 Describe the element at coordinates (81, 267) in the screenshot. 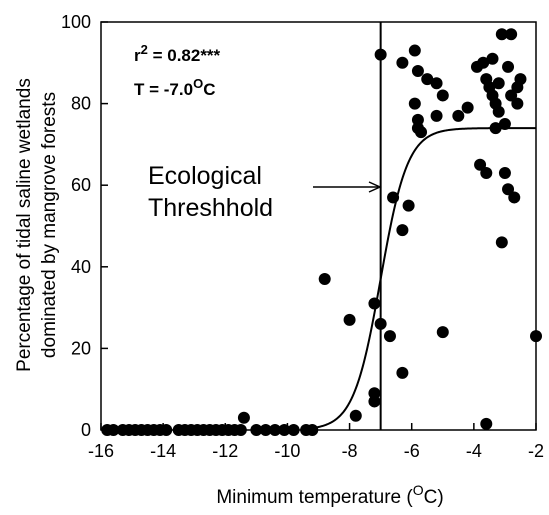

I see `y-tick-label: 40` at that location.